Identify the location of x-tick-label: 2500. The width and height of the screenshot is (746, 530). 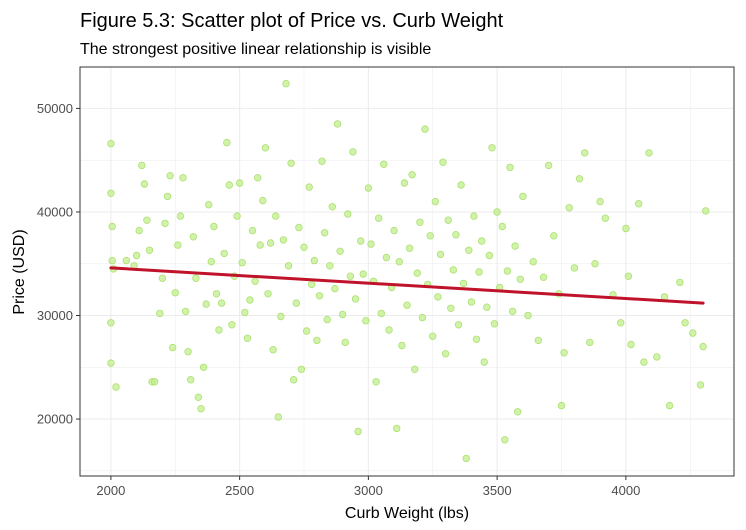
(239, 490).